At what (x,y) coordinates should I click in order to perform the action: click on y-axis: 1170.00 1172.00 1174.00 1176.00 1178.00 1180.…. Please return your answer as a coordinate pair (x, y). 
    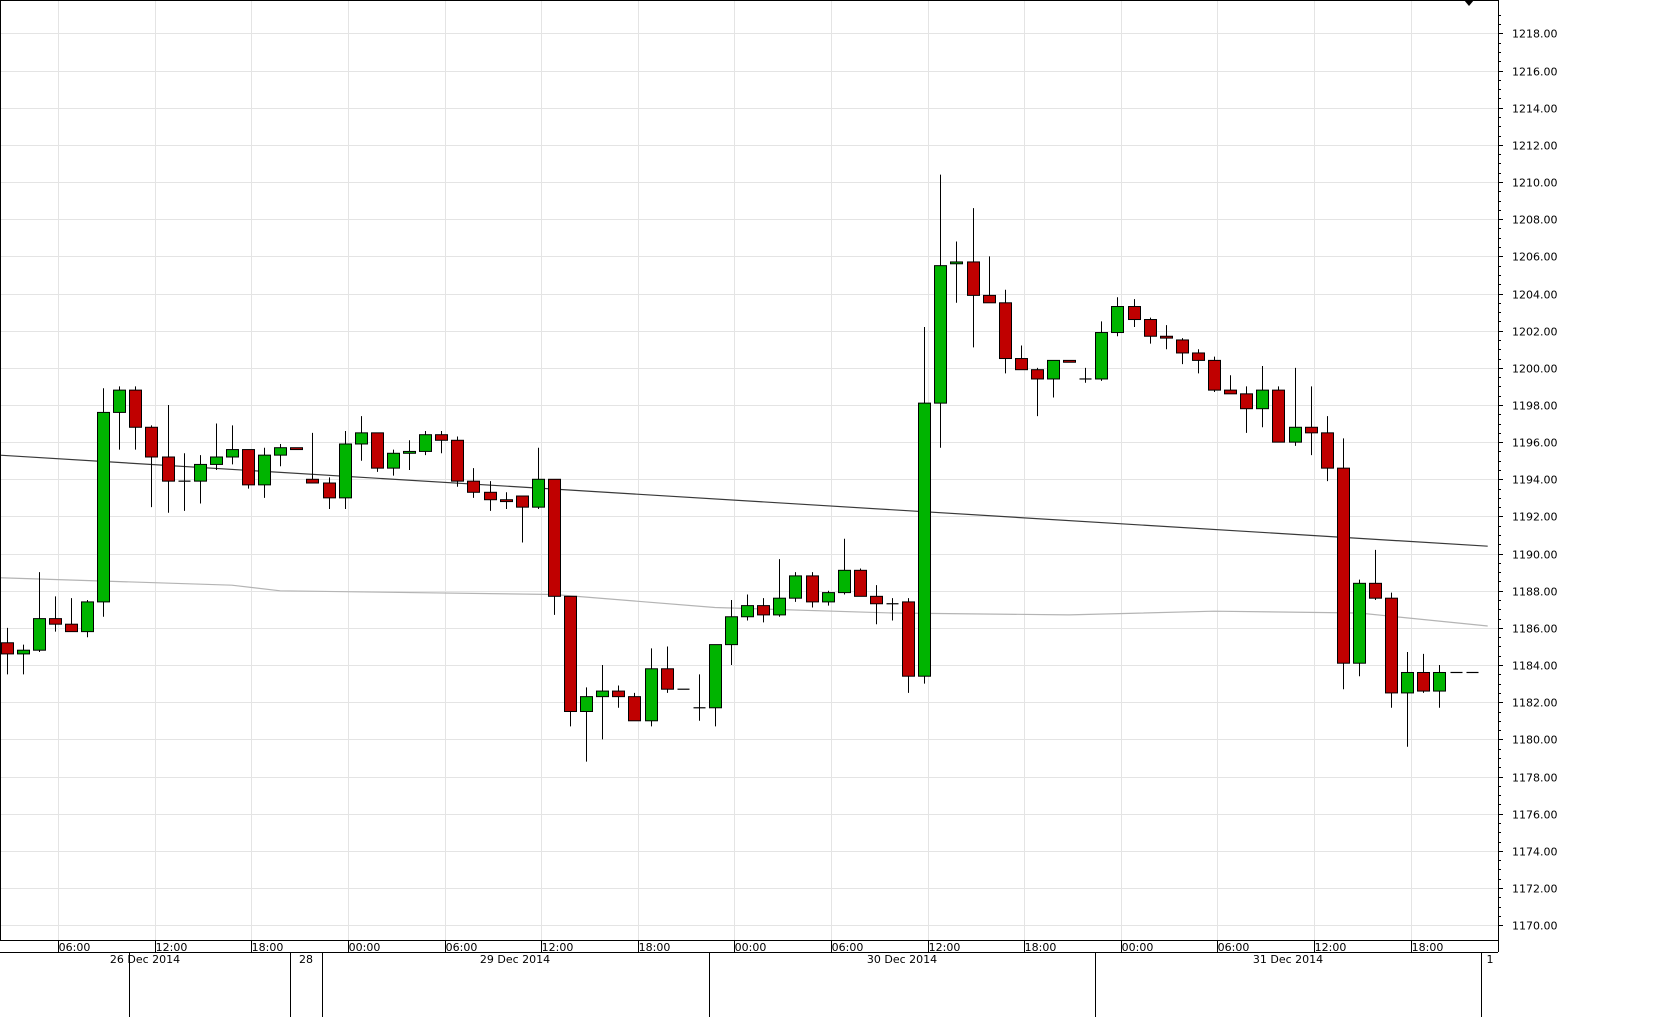
    Looking at the image, I should click on (1528, 474).